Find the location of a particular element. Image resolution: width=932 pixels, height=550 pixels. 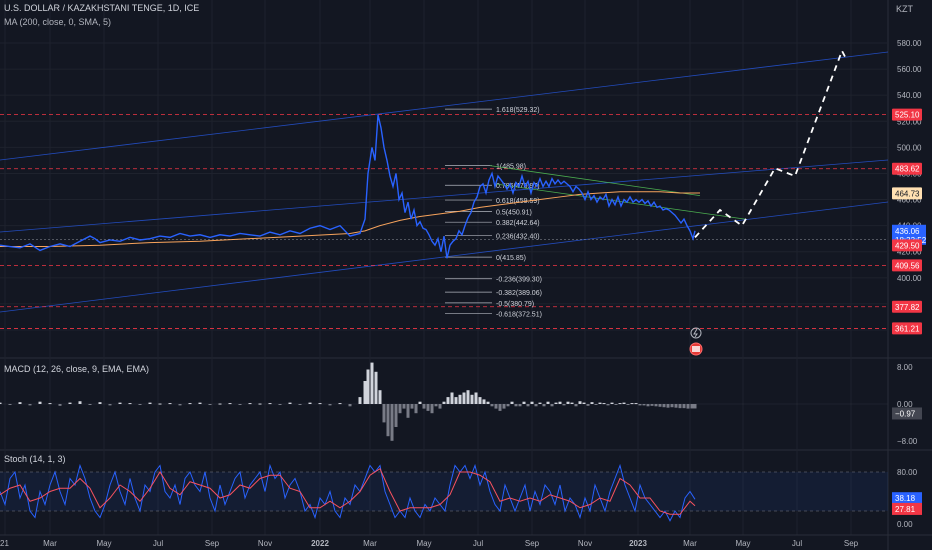

stoch-pane is located at coordinates (444, 492).